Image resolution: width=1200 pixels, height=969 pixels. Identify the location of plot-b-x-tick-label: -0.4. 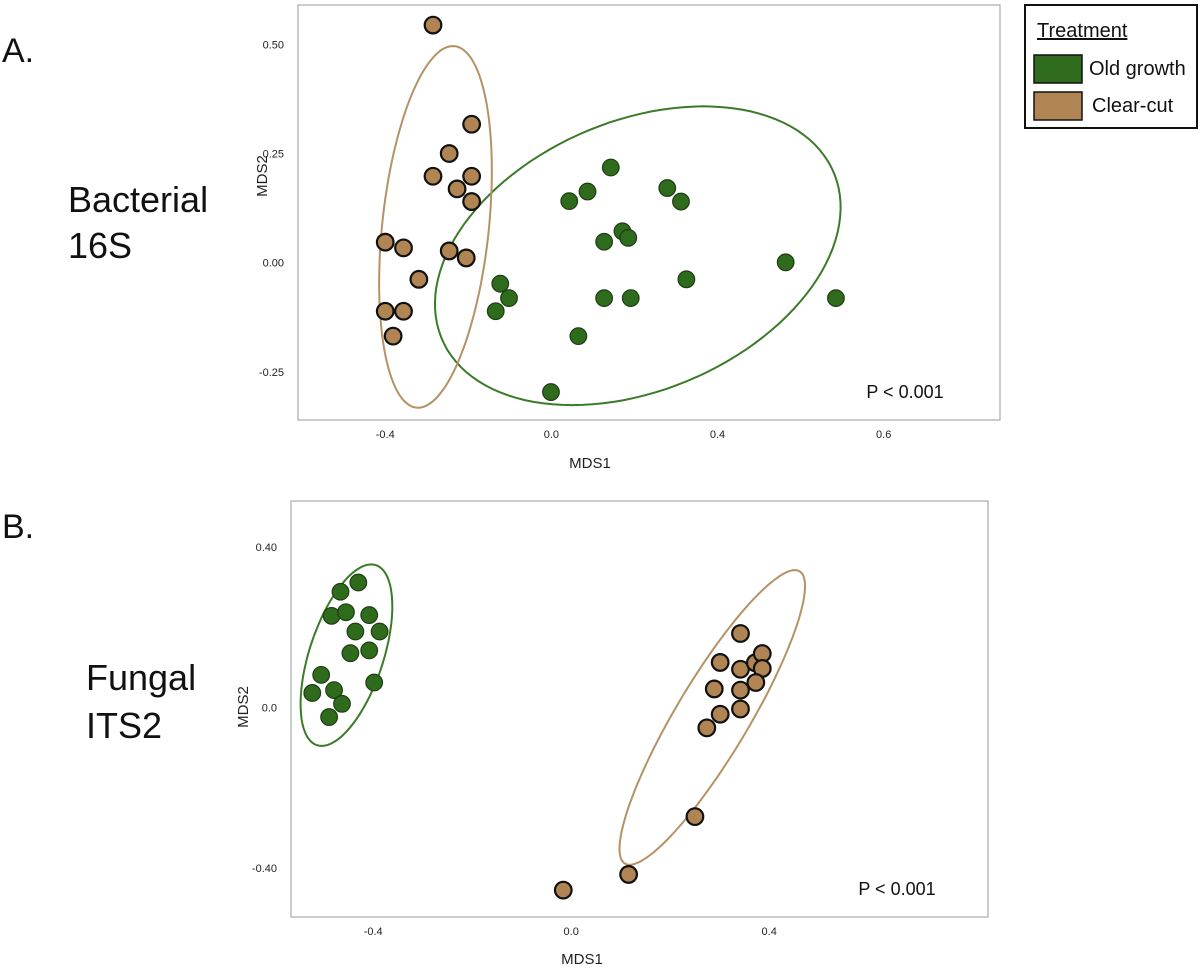
(373, 932).